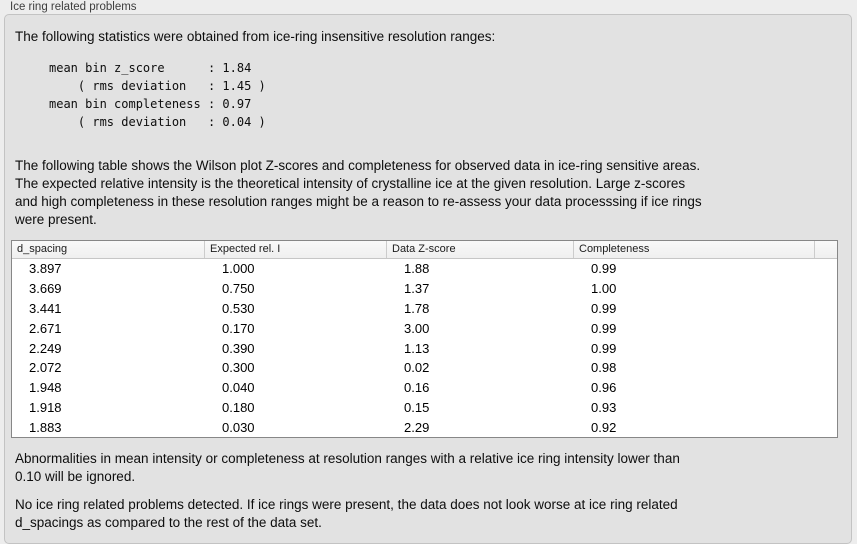  What do you see at coordinates (157, 122) in the screenshot?
I see `stat-completeness-rms-deviation: ( rms deviation : 0.04 )` at bounding box center [157, 122].